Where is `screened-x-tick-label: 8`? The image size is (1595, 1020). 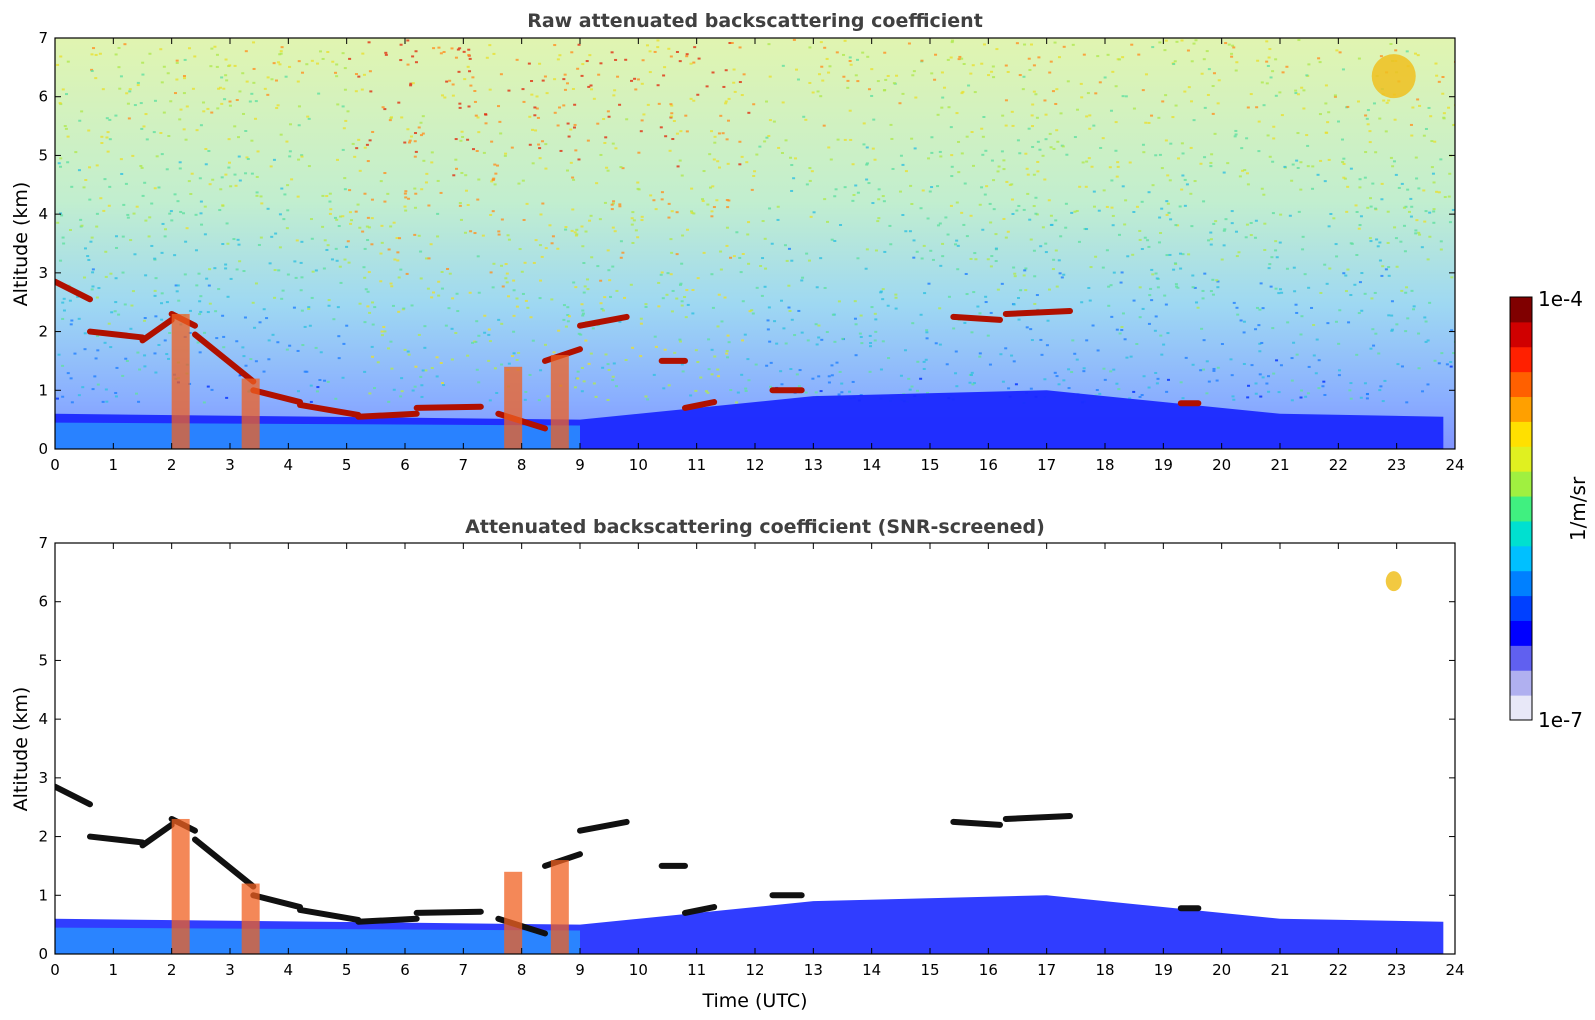
screened-x-tick-label: 8 is located at coordinates (522, 970).